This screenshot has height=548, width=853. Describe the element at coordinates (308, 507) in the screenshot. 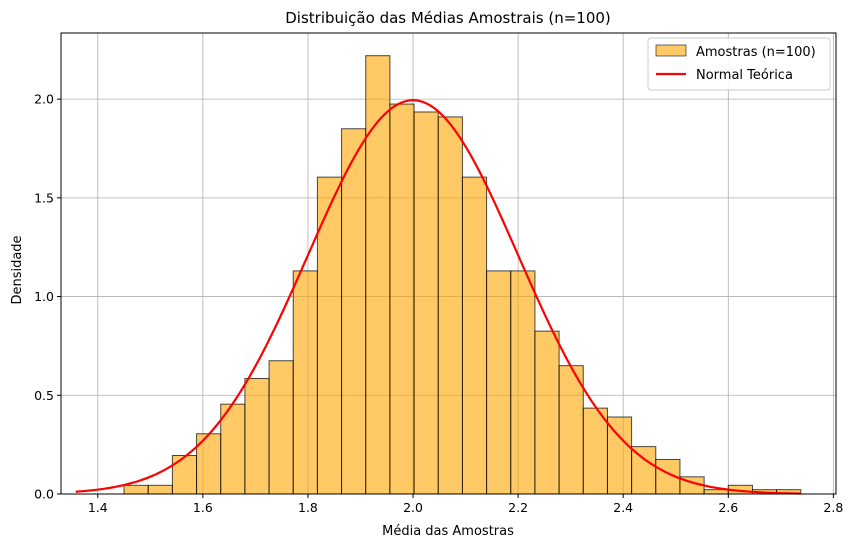

I see `x-tick-label: 1.8` at that location.